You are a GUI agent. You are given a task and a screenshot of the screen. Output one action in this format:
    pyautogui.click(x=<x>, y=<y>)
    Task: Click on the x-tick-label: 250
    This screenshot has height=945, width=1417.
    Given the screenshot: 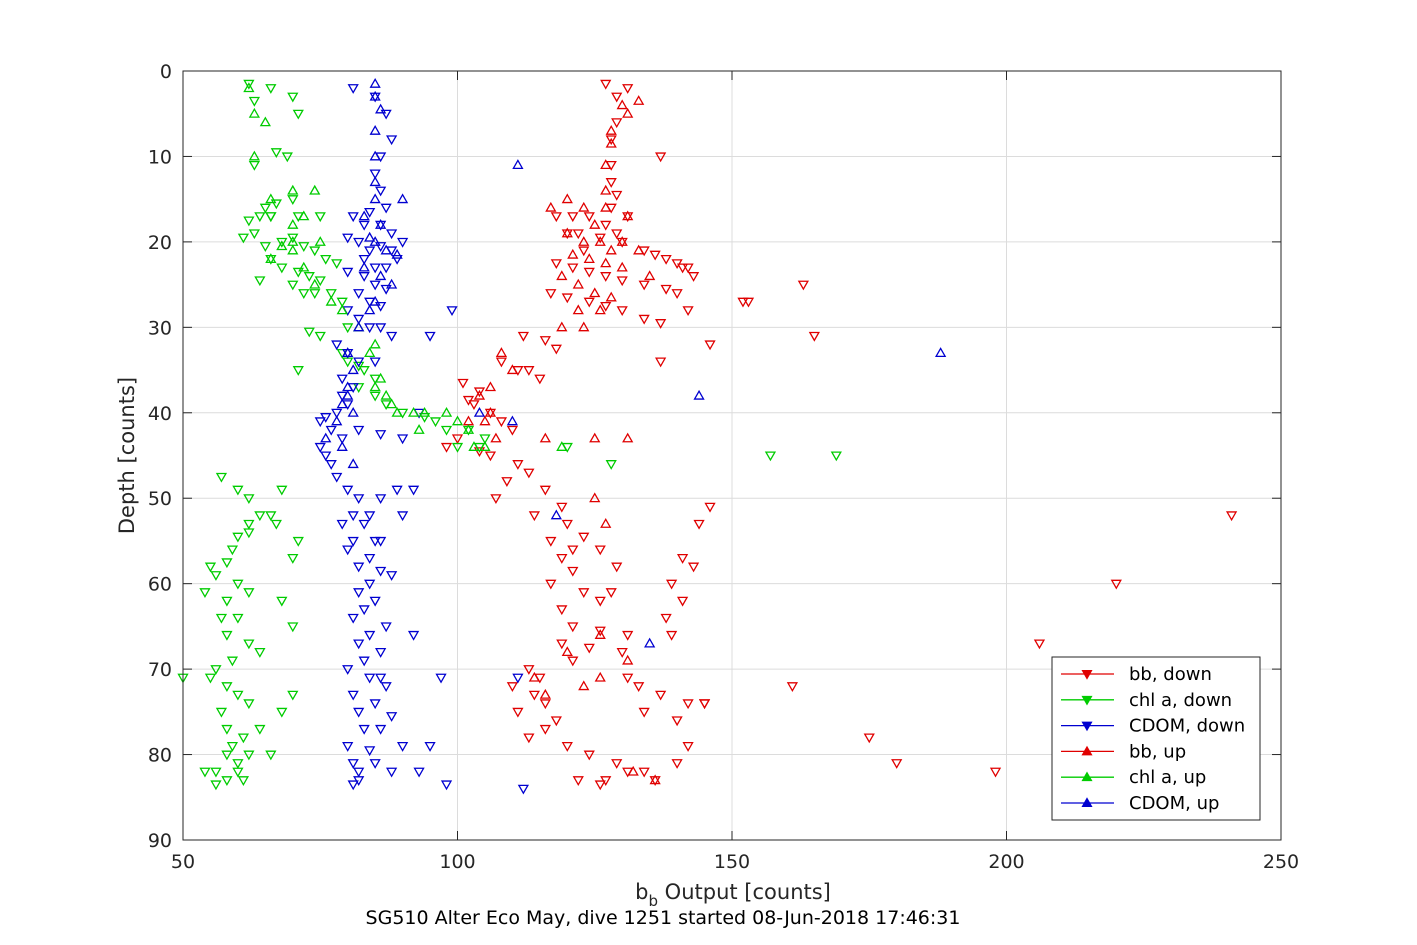 What is the action you would take?
    pyautogui.click(x=1281, y=862)
    